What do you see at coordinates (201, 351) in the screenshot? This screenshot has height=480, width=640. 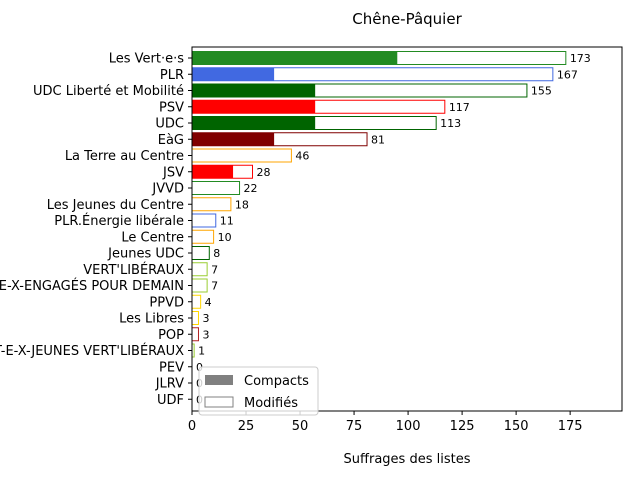 I see `value-label: 1` at bounding box center [201, 351].